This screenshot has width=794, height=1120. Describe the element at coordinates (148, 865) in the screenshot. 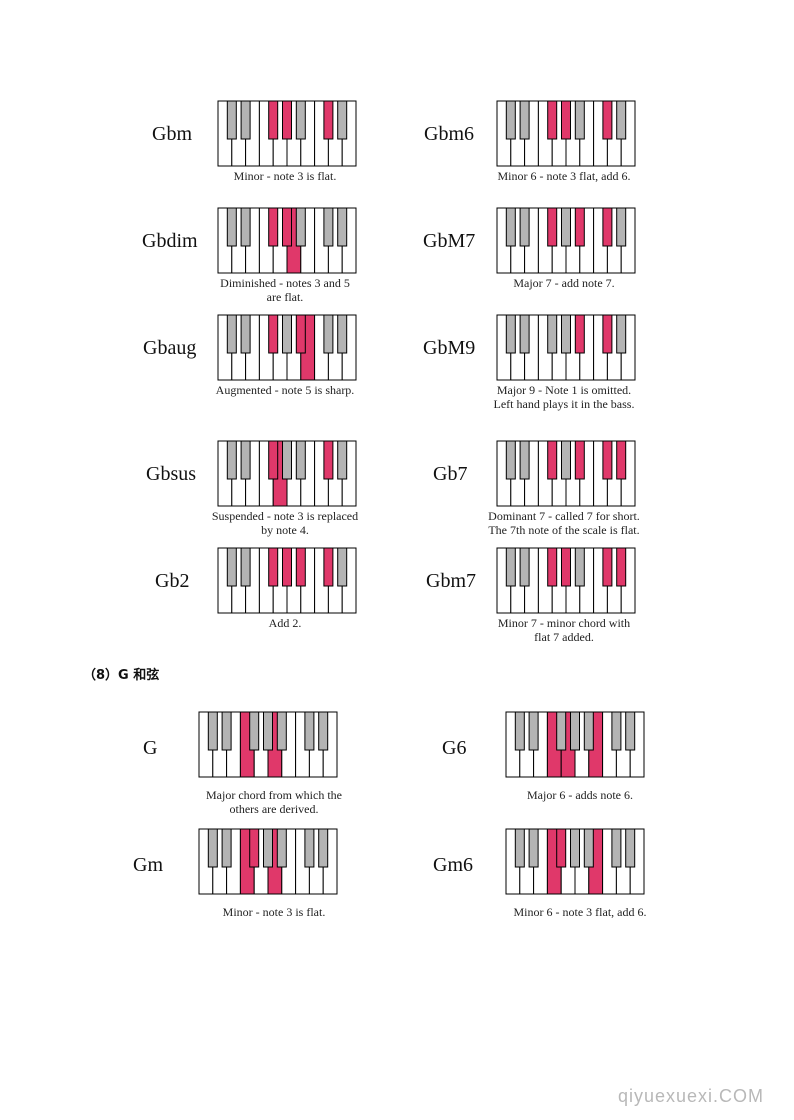

I see `chord-name: Gm` at that location.